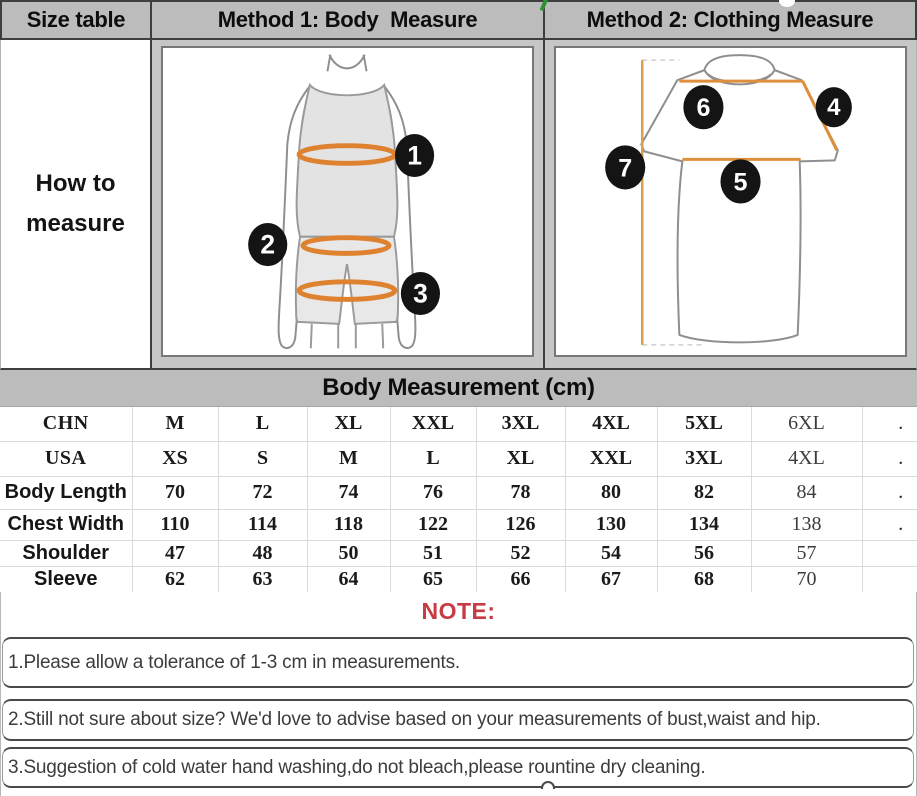  Describe the element at coordinates (348, 524) in the screenshot. I see `size-cell: 118` at that location.